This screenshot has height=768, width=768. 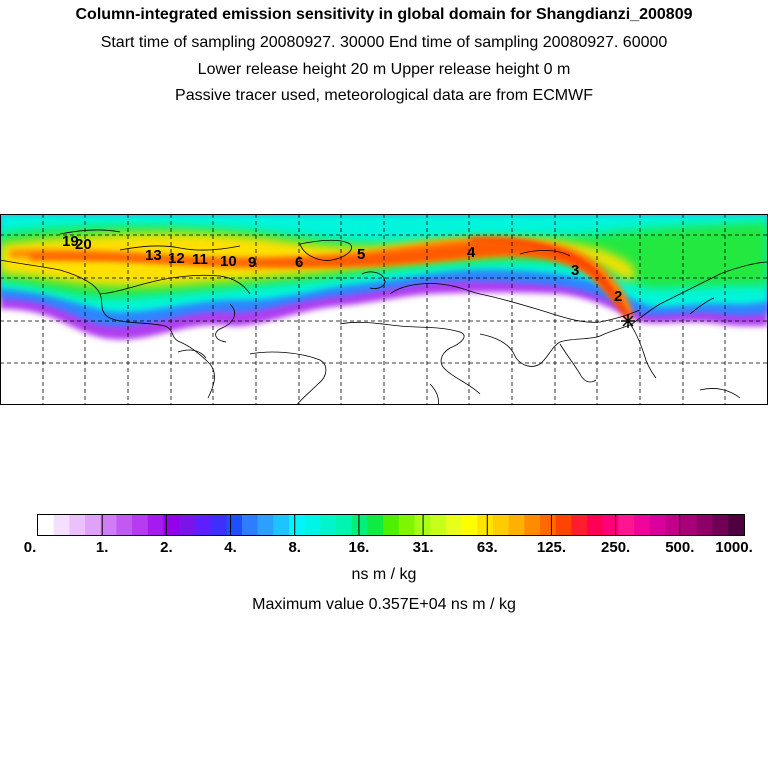 What do you see at coordinates (299, 262) in the screenshot?
I see `trajectory-label-6: 6` at bounding box center [299, 262].